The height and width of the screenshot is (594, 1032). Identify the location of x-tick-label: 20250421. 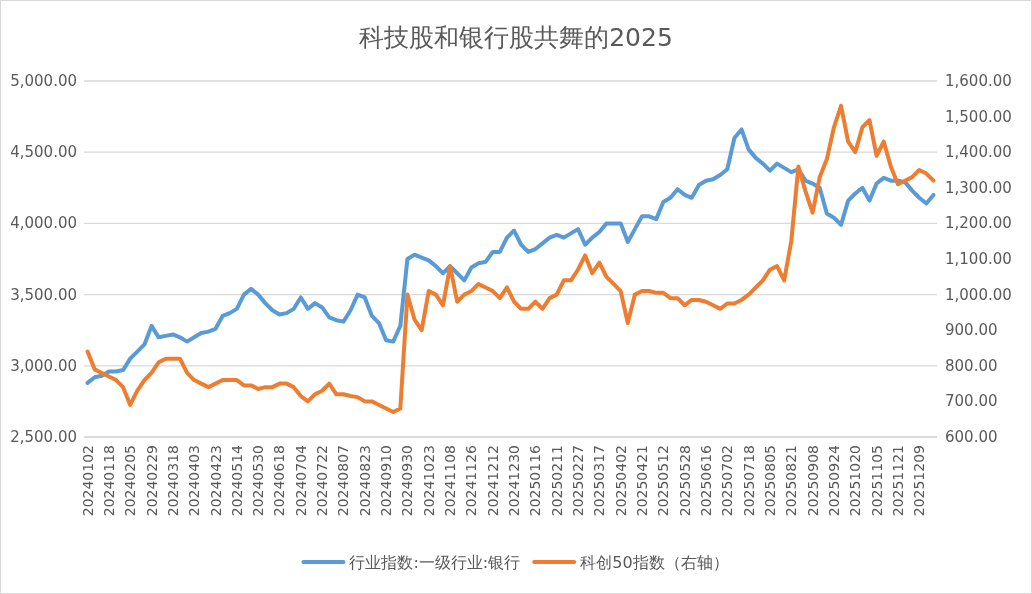
(642, 481).